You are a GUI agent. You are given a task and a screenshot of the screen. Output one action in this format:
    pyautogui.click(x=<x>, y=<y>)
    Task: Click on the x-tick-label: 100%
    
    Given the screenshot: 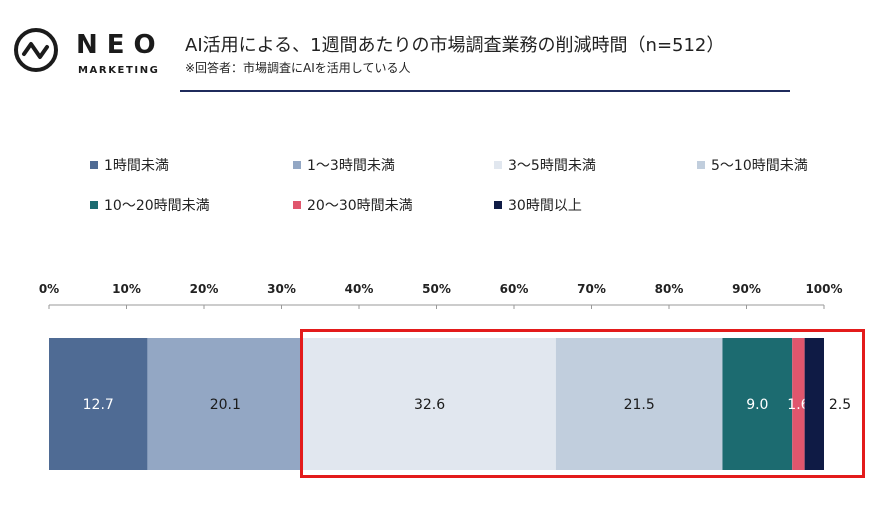 What is the action you would take?
    pyautogui.click(x=823, y=289)
    